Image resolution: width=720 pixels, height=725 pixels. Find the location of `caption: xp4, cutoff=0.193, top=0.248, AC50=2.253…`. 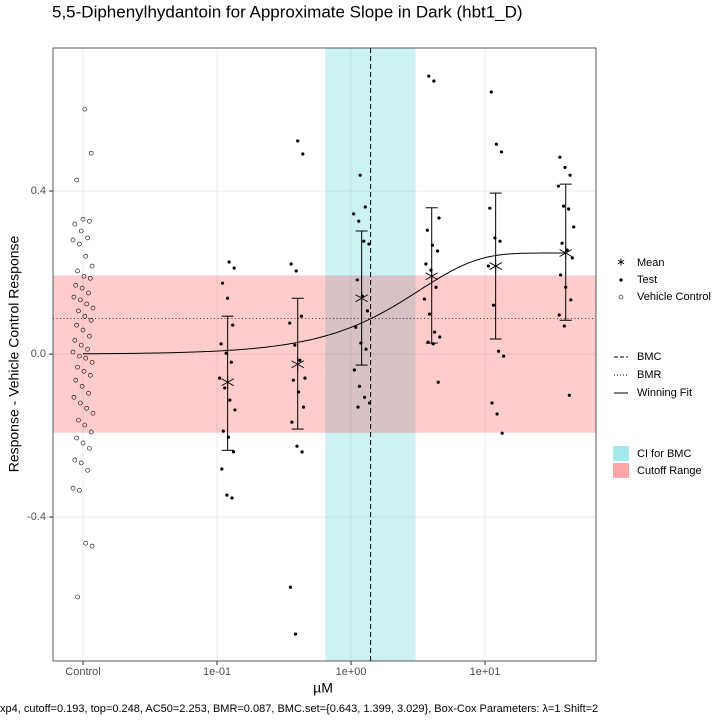

caption: xp4, cutoff=0.193, top=0.248, AC50=2.253… is located at coordinates (299, 709).